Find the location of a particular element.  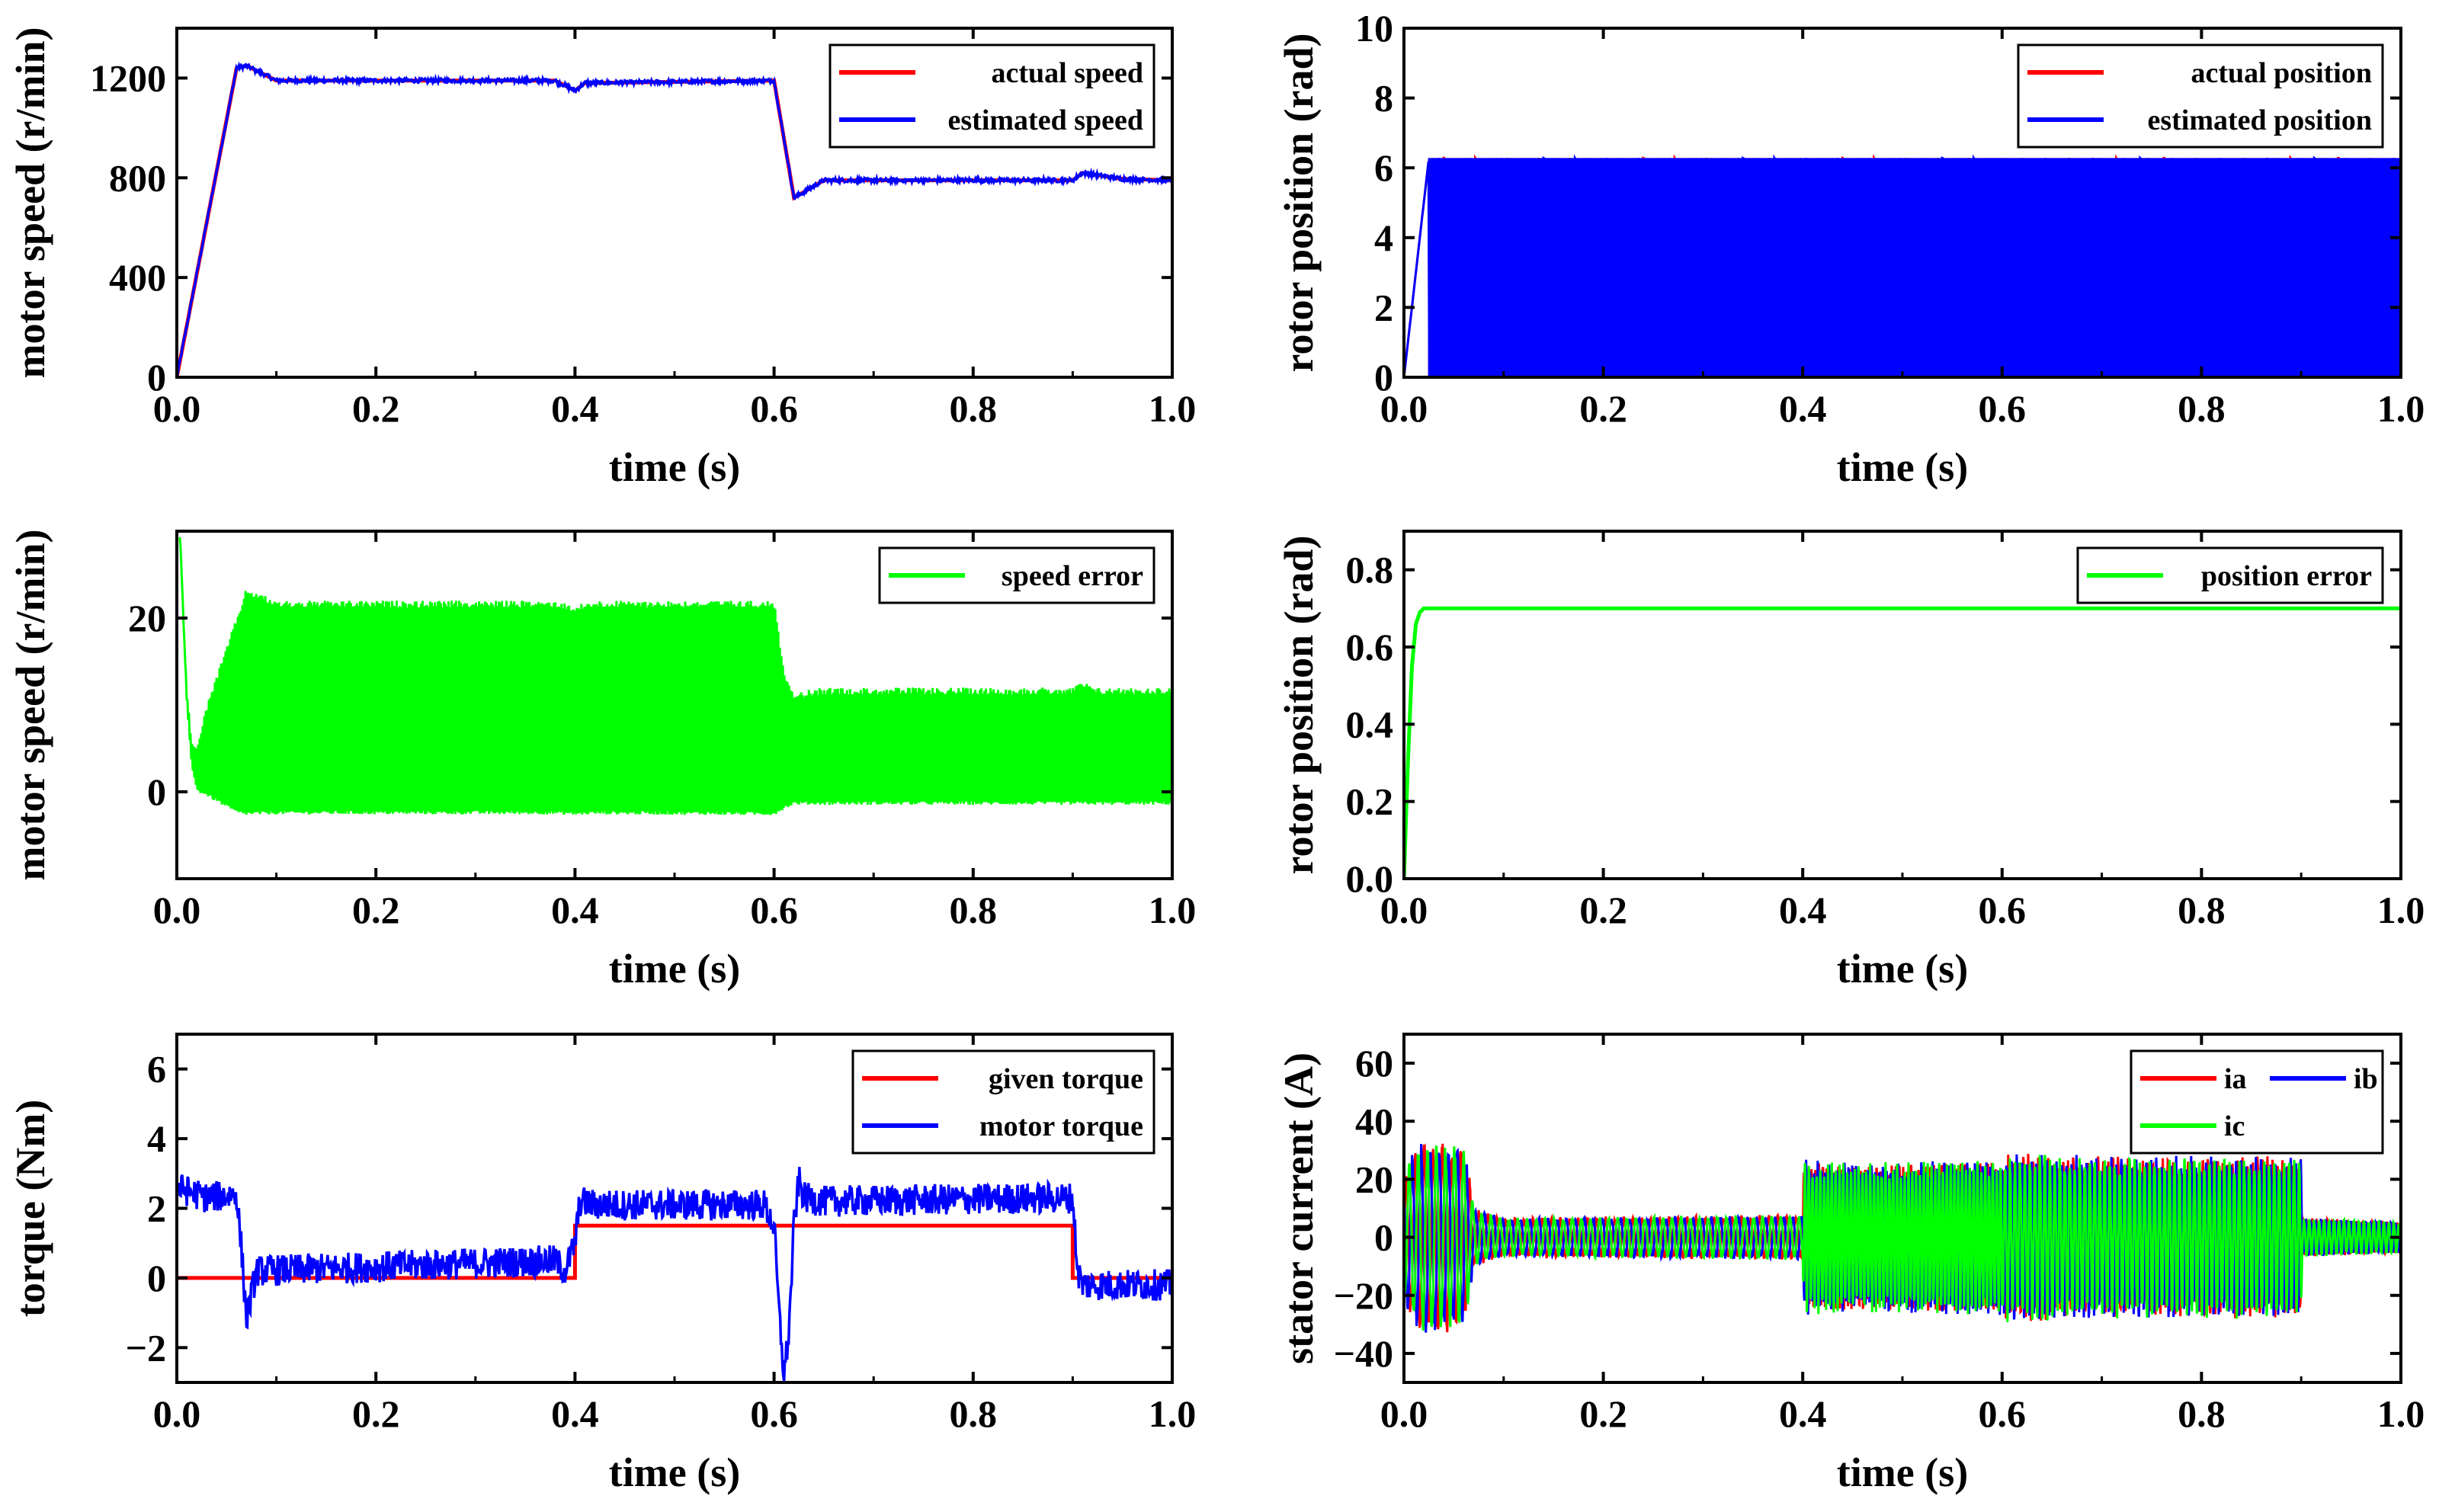

legend: ia ib ic is located at coordinates (2257, 1102).